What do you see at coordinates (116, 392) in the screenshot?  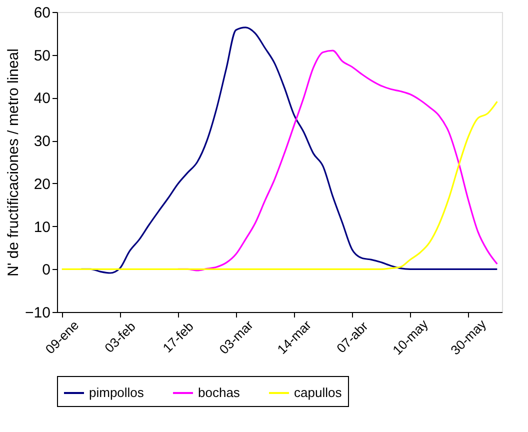 I see `legend-label: pimpollos` at bounding box center [116, 392].